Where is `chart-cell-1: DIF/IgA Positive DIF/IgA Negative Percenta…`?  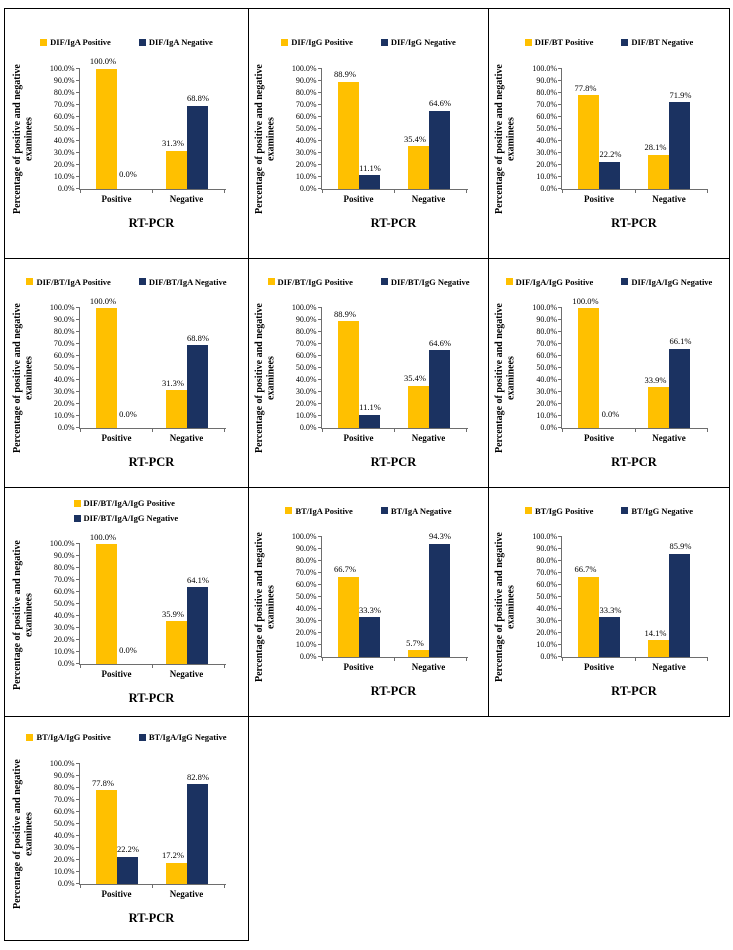
chart-cell-1: DIF/IgA Positive DIF/IgA Negative Percenta… is located at coordinates (126, 133).